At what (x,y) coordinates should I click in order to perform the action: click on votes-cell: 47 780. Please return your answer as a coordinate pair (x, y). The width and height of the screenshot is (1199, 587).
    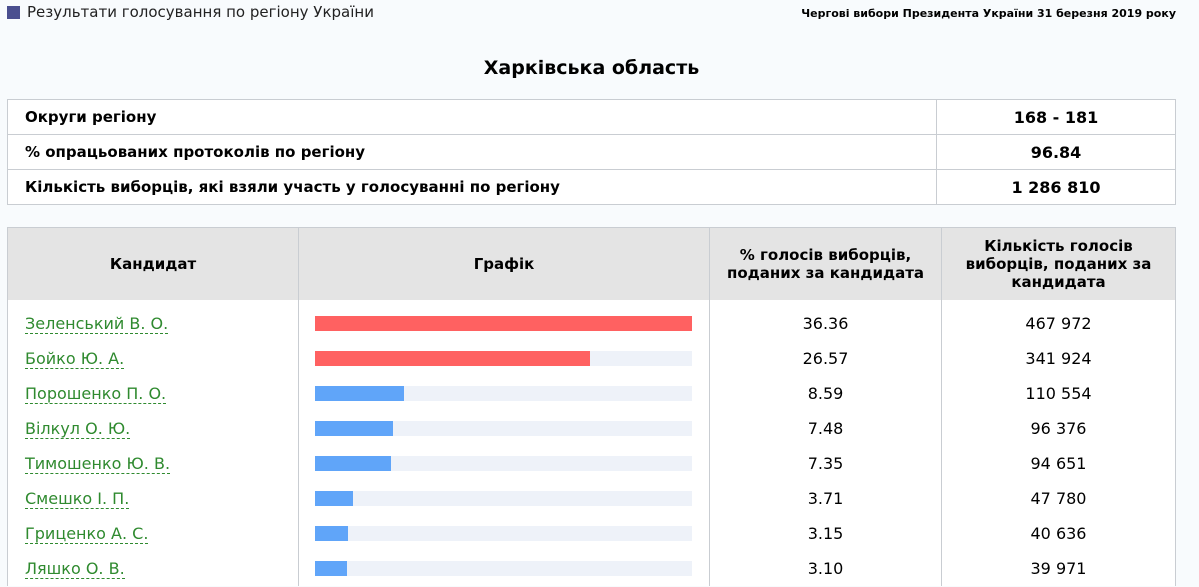
    Looking at the image, I should click on (1058, 498).